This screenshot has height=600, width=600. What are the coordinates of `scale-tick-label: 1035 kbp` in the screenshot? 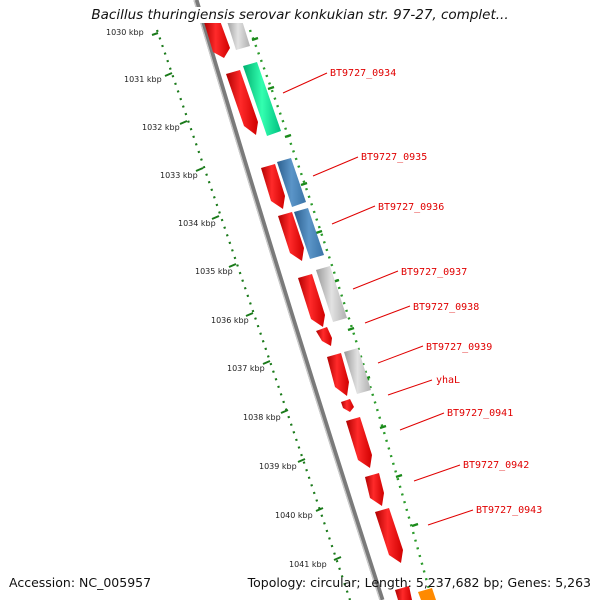 It's located at (214, 271).